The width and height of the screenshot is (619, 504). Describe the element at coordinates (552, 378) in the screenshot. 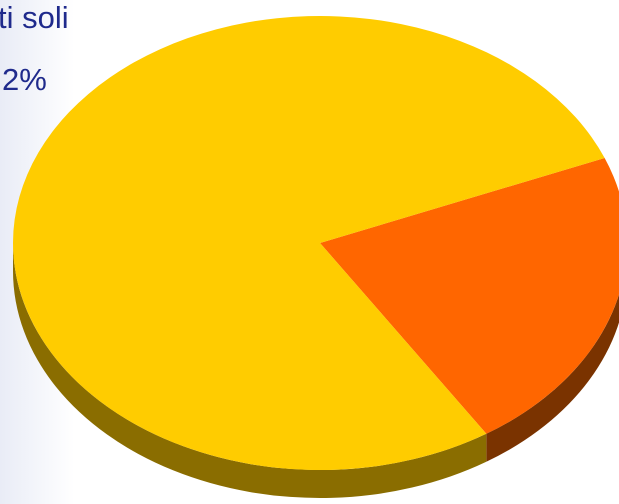

I see `pie-slice-orange-side` at that location.